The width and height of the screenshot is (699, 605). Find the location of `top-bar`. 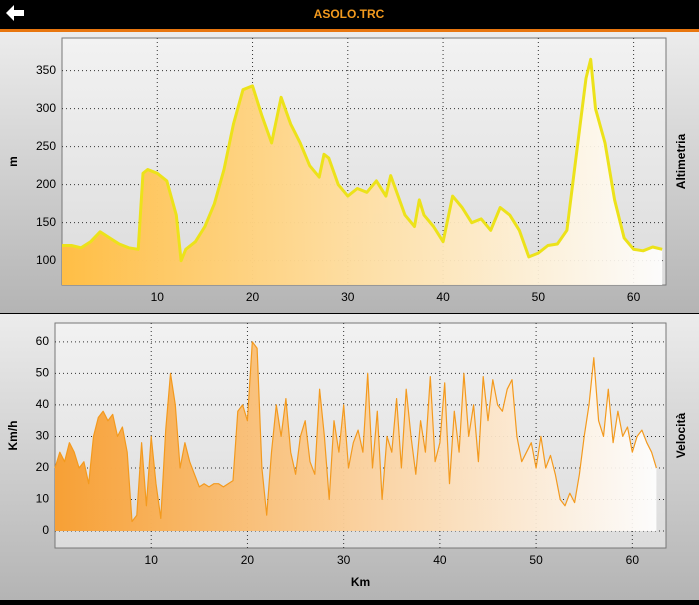

top-bar is located at coordinates (349, 14).